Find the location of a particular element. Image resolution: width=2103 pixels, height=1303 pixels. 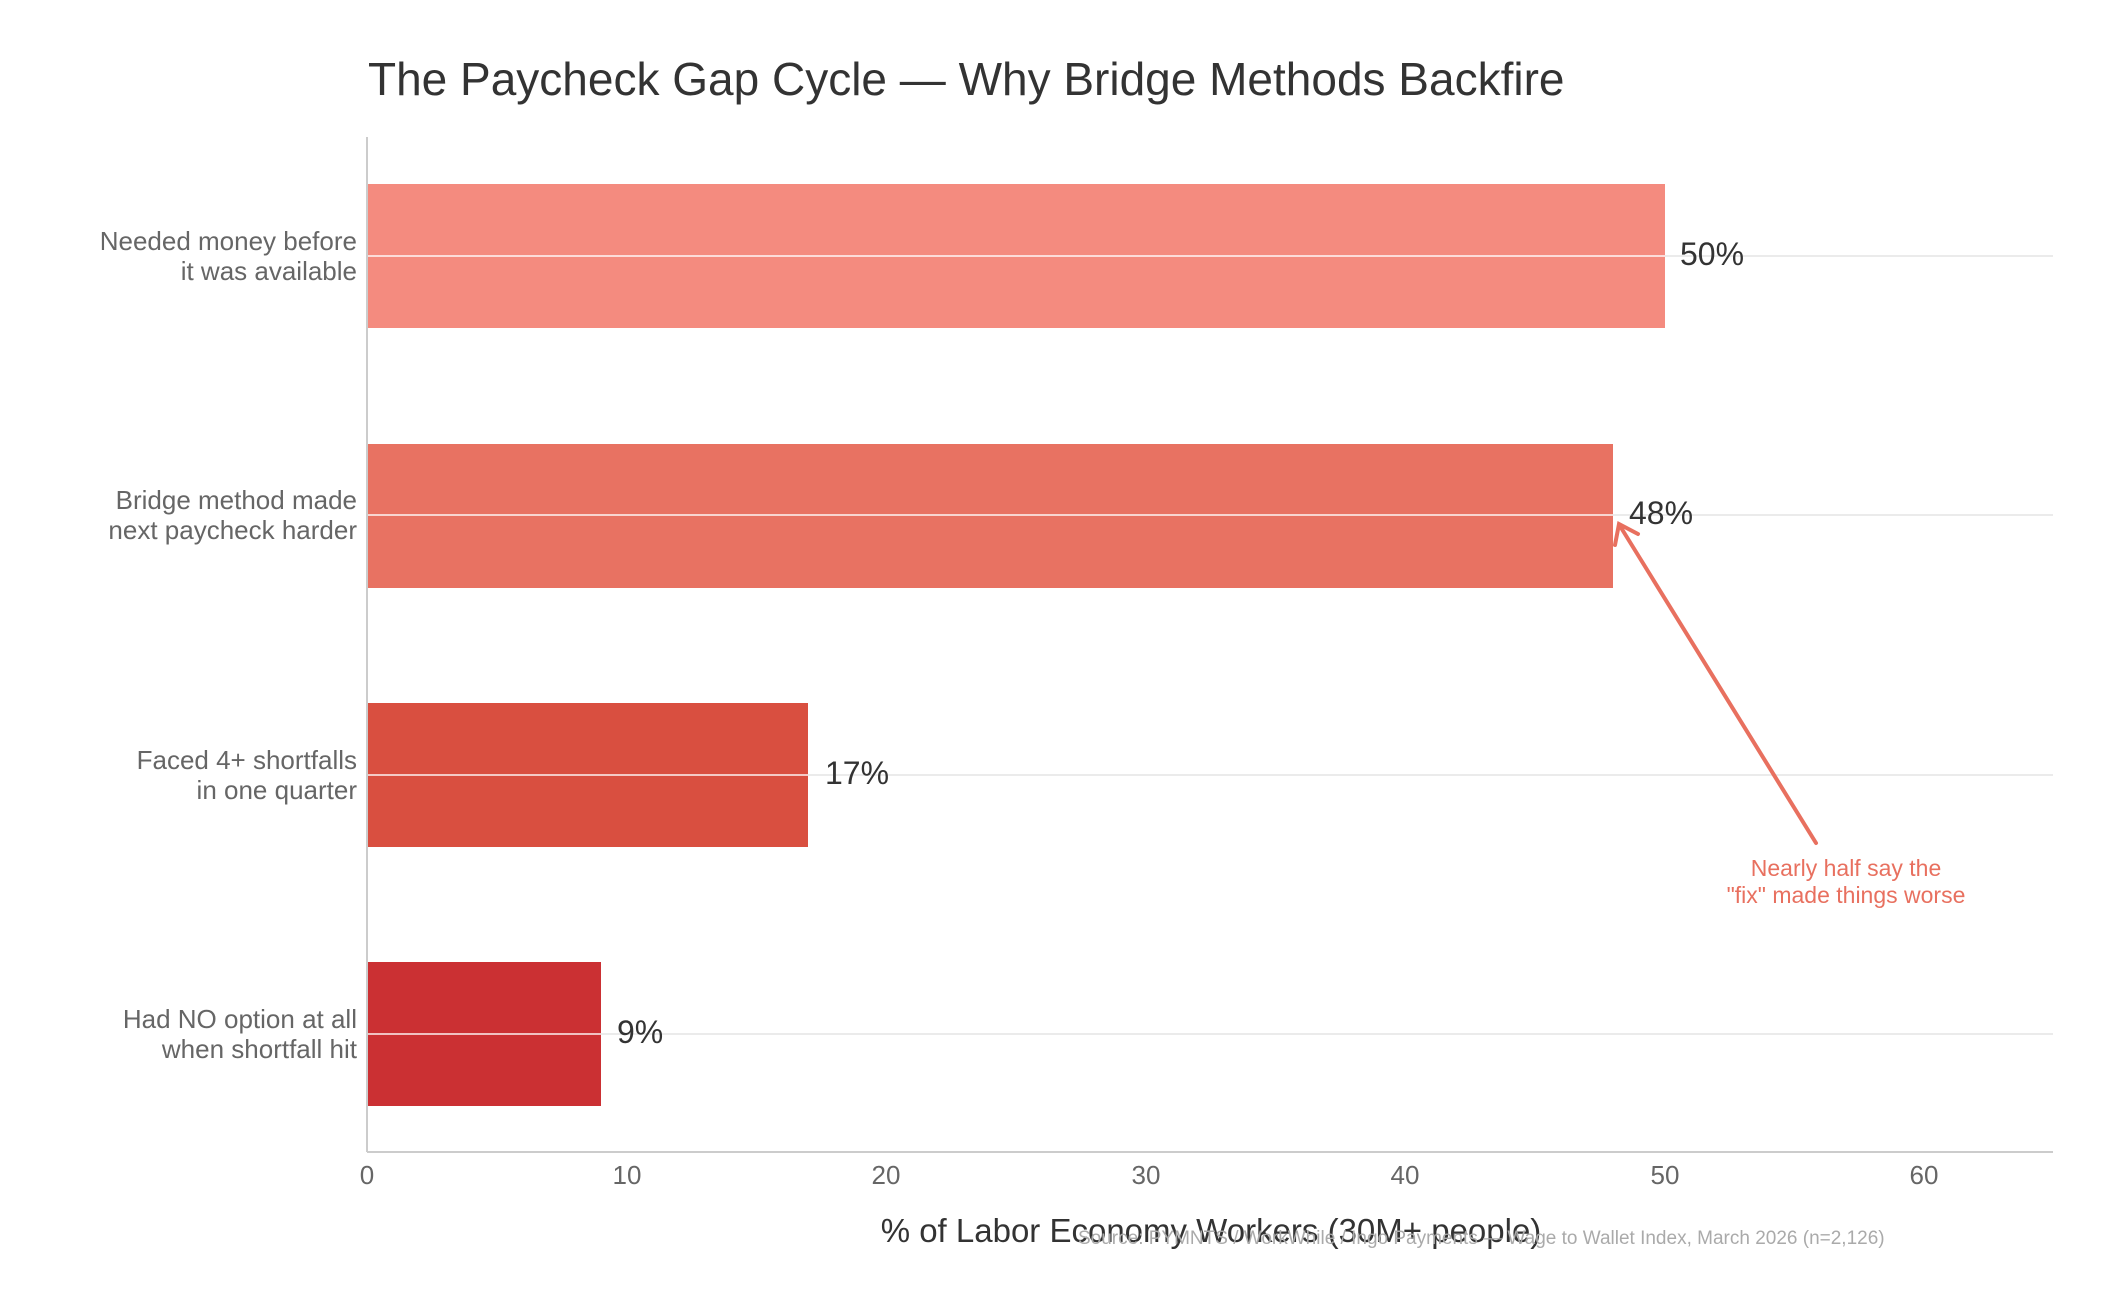

category-label-needed-money: Needed money before it was available is located at coordinates (228, 256).